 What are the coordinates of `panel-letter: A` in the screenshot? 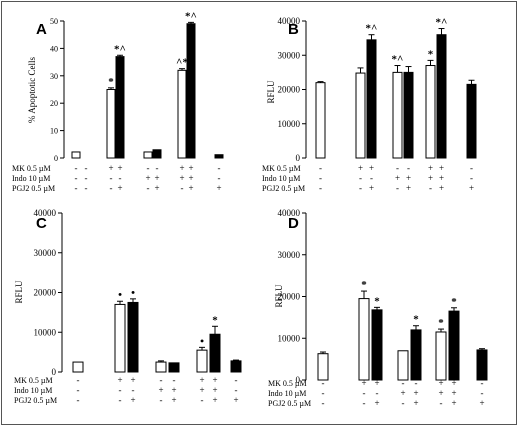 It's located at (41, 29).